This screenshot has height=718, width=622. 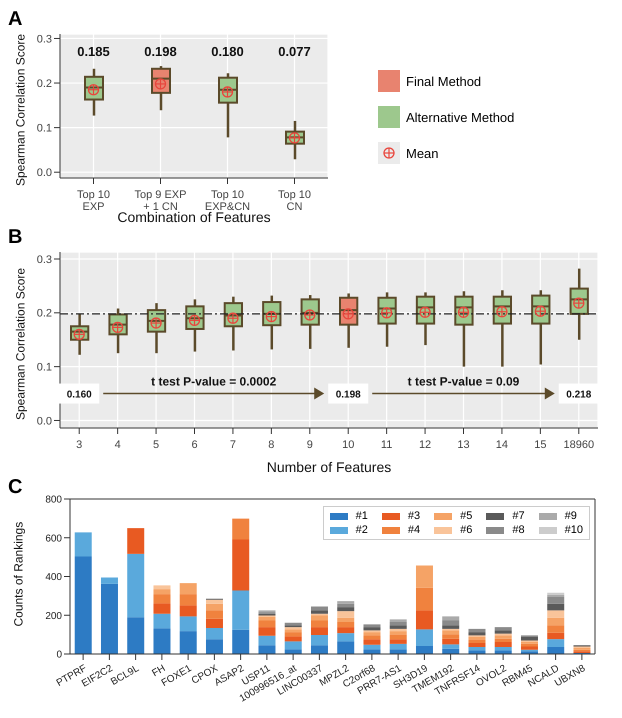 I want to click on x-tick-label: 6, so click(x=194, y=445).